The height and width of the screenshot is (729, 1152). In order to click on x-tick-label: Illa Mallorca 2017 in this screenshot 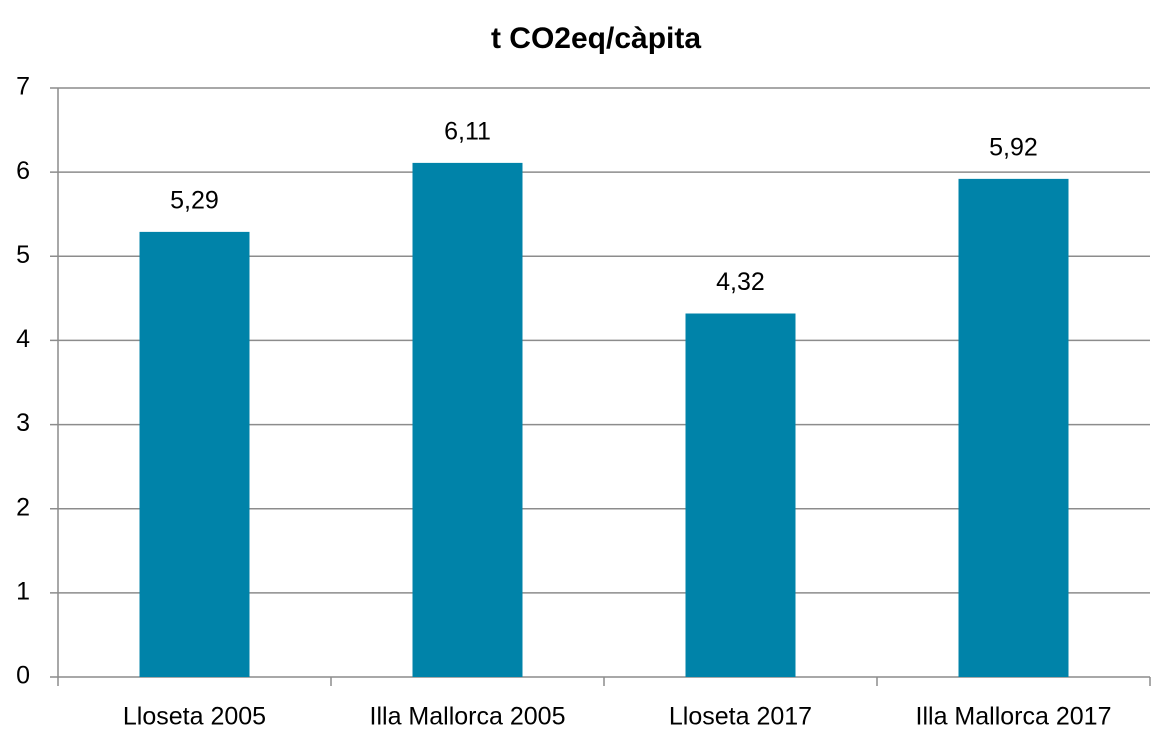, I will do `click(1014, 716)`.